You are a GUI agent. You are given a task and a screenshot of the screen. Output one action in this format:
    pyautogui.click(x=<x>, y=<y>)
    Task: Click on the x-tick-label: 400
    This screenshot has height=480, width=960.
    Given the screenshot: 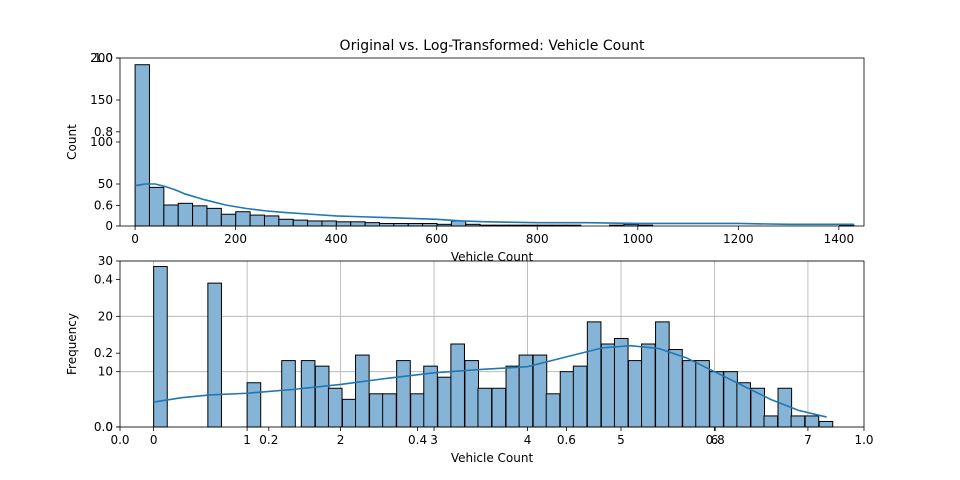 What is the action you would take?
    pyautogui.click(x=336, y=239)
    